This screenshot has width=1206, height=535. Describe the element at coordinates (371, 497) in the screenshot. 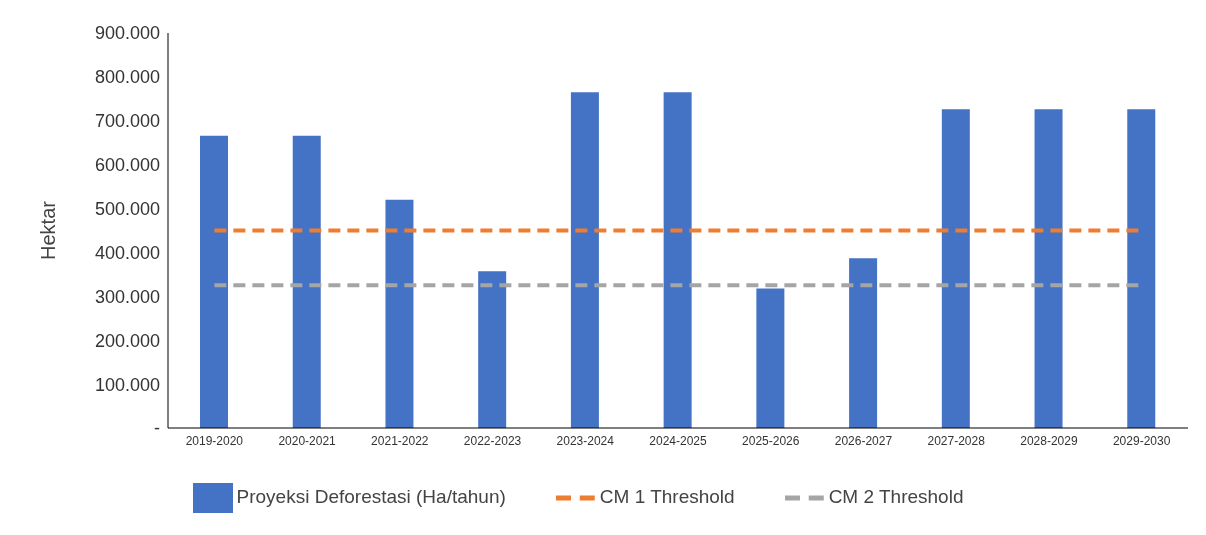

I see `legend-label: Proyeksi Deforestasi (Ha/tahun)` at that location.